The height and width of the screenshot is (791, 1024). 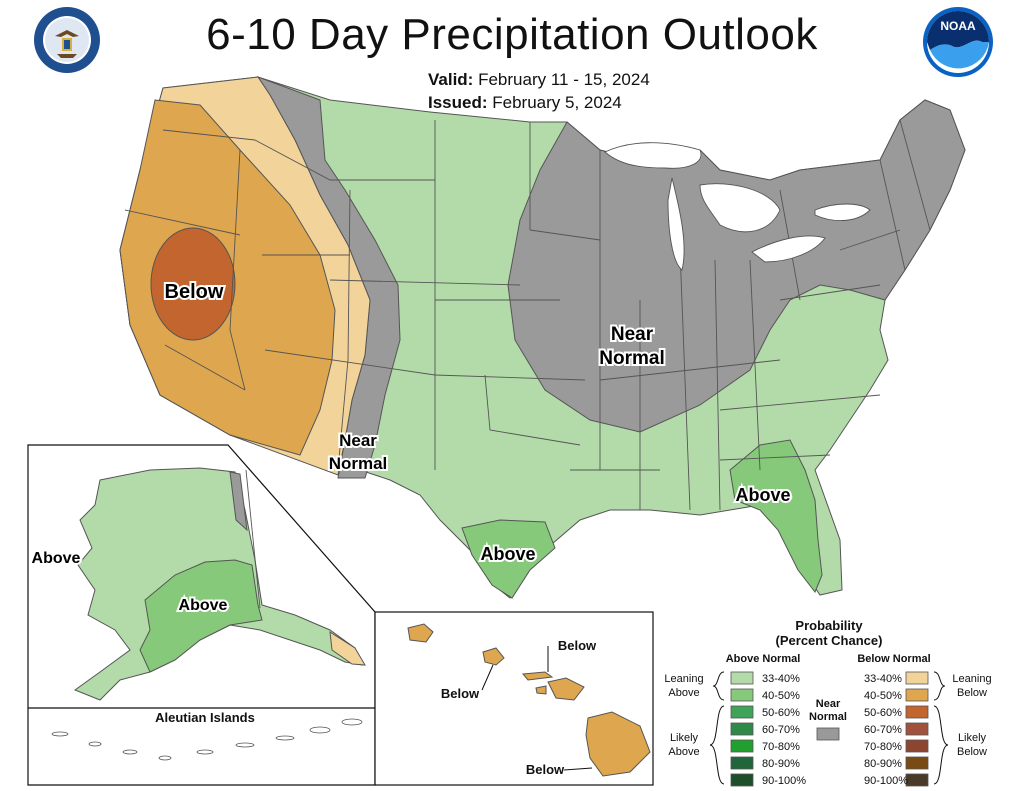 I want to click on legend-above-range-6: 80-90%, so click(x=781, y=764).